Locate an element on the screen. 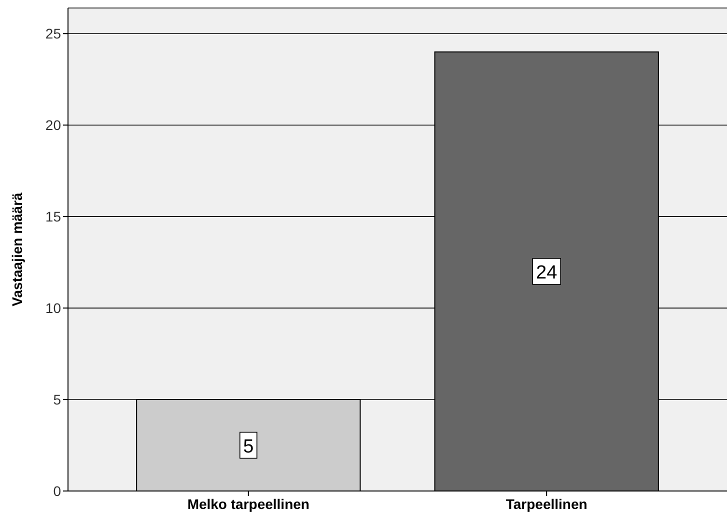  y-tick-label: 0 is located at coordinates (57, 491).